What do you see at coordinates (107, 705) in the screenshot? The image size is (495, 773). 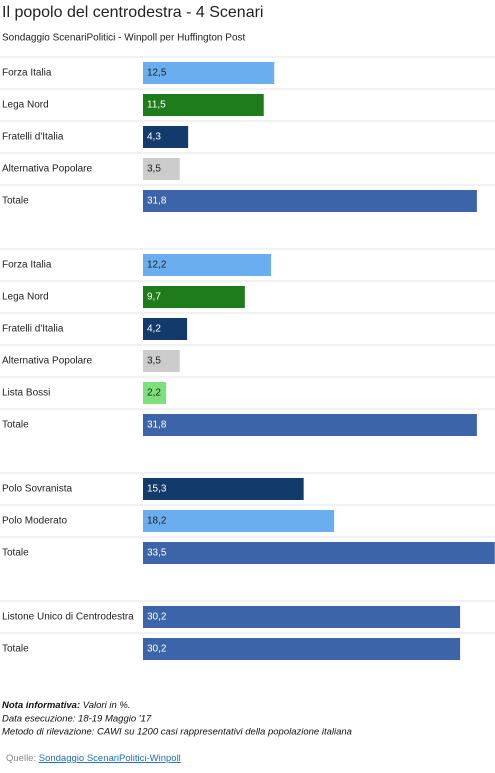 I see `note-text: Valori in %.` at bounding box center [107, 705].